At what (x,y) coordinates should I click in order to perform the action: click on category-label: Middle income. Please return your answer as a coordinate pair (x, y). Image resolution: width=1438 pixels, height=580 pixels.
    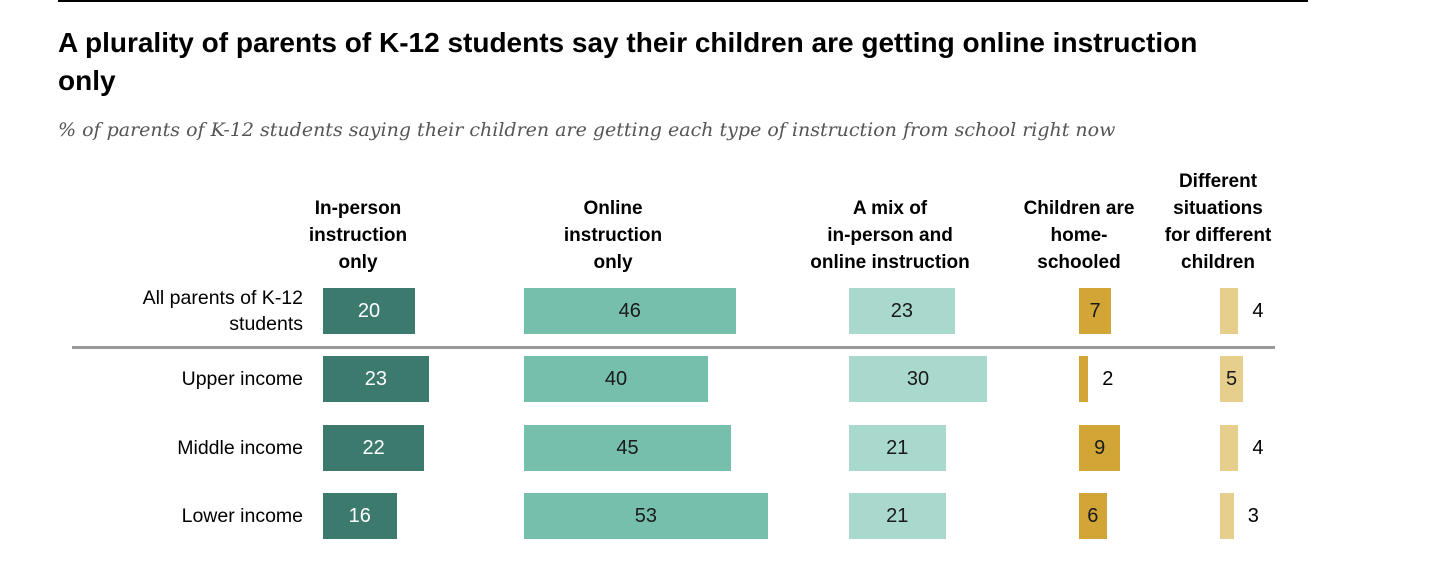
    Looking at the image, I should click on (181, 448).